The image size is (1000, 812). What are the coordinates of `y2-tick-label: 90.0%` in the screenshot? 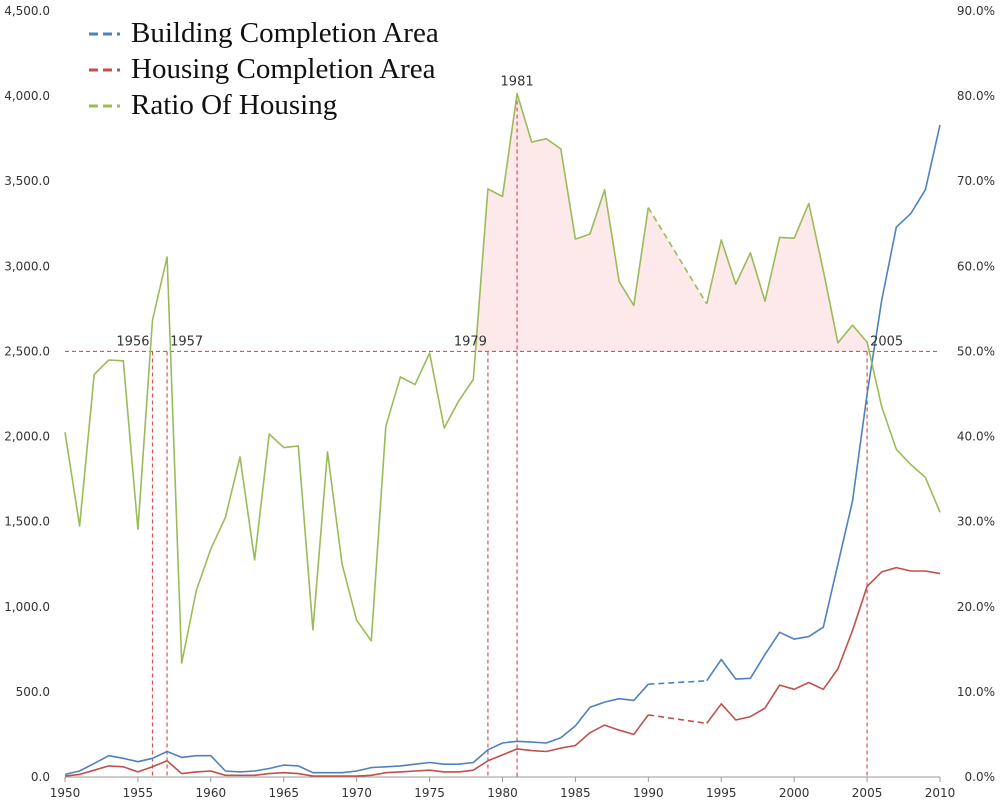 It's located at (976, 11).